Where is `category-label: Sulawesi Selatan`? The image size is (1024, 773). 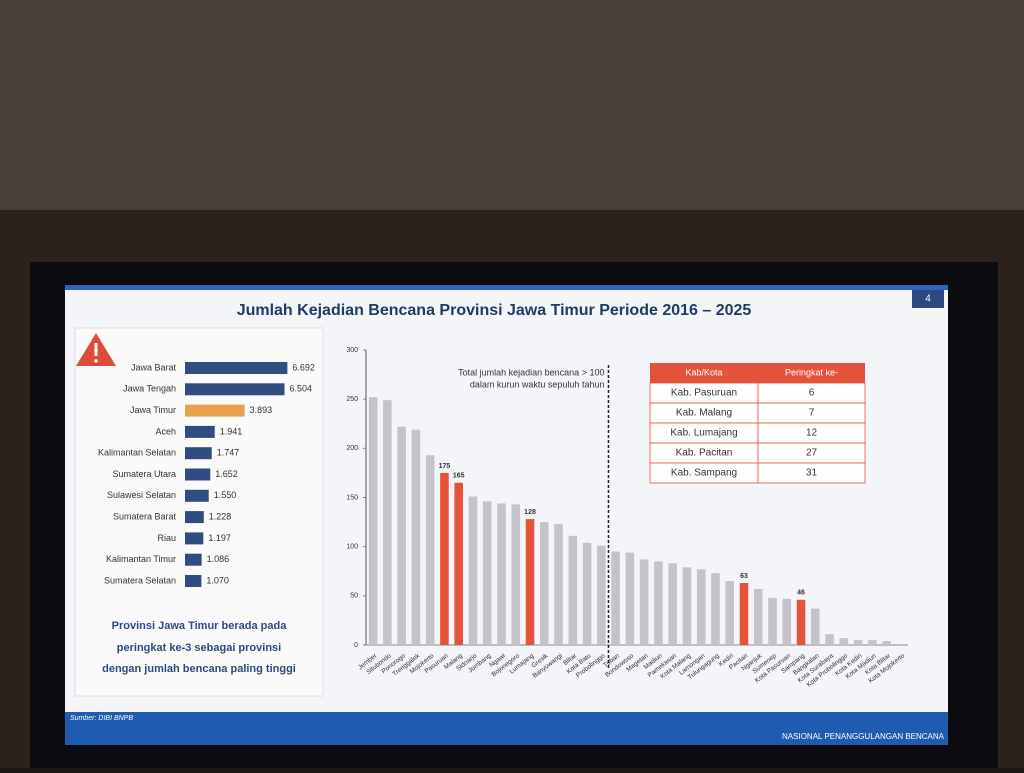
category-label: Sulawesi Selatan is located at coordinates (141, 495).